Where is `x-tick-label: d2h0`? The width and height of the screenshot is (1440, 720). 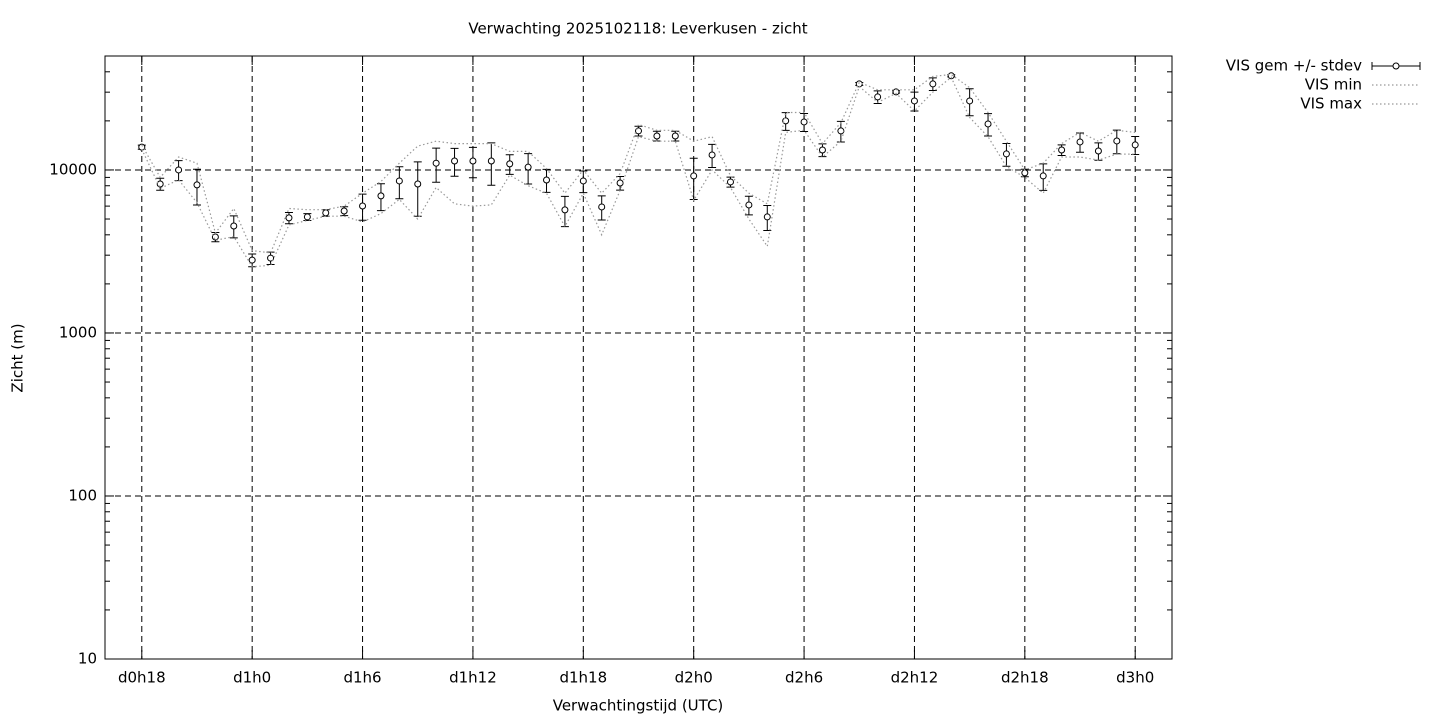 x-tick-label: d2h0 is located at coordinates (694, 678).